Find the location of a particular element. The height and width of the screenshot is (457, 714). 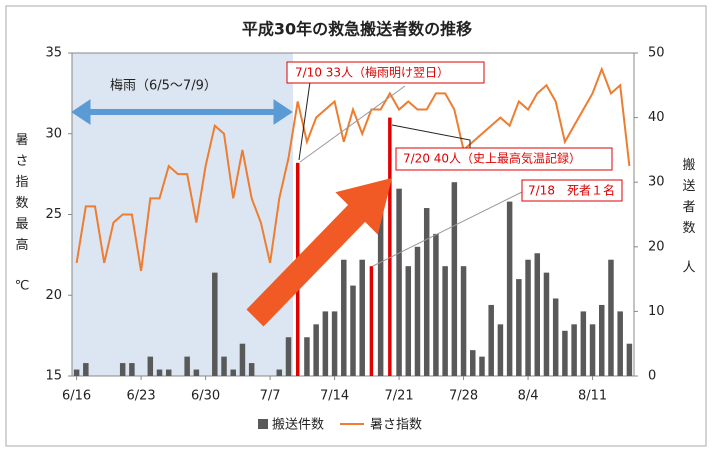

y-tick-label: 15 is located at coordinates (53, 376).